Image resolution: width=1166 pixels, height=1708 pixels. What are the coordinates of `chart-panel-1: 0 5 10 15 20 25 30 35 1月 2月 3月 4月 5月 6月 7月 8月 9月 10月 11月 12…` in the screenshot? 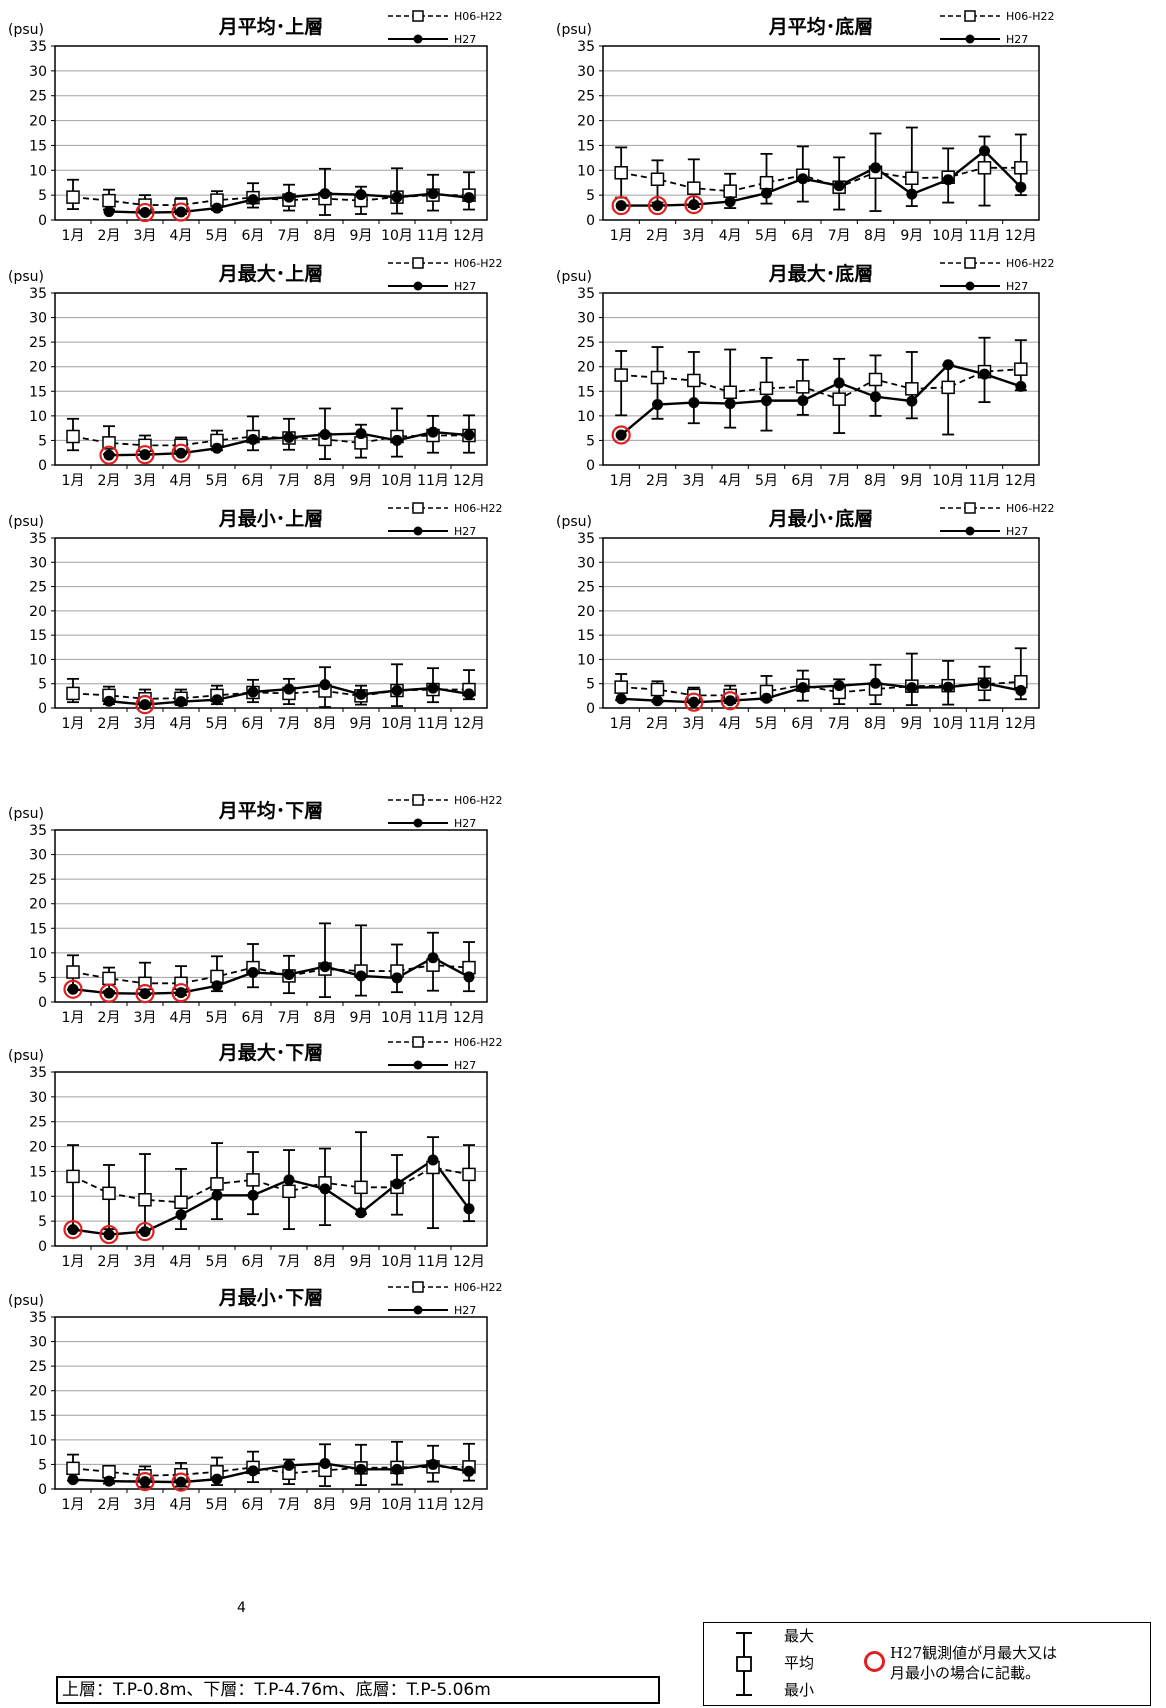 It's located at (255, 127).